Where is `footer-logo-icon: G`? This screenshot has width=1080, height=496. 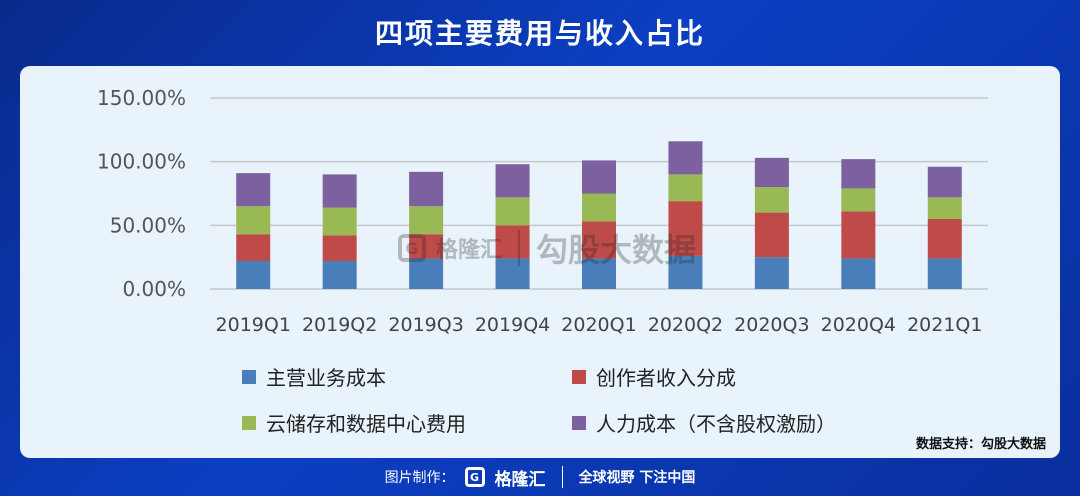
footer-logo-icon: G is located at coordinates (474, 477).